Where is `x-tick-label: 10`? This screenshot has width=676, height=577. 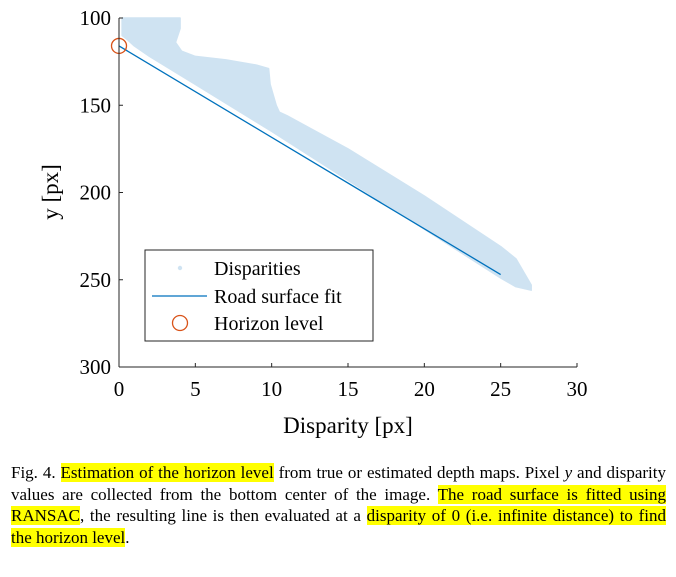
x-tick-label: 10 is located at coordinates (271, 389).